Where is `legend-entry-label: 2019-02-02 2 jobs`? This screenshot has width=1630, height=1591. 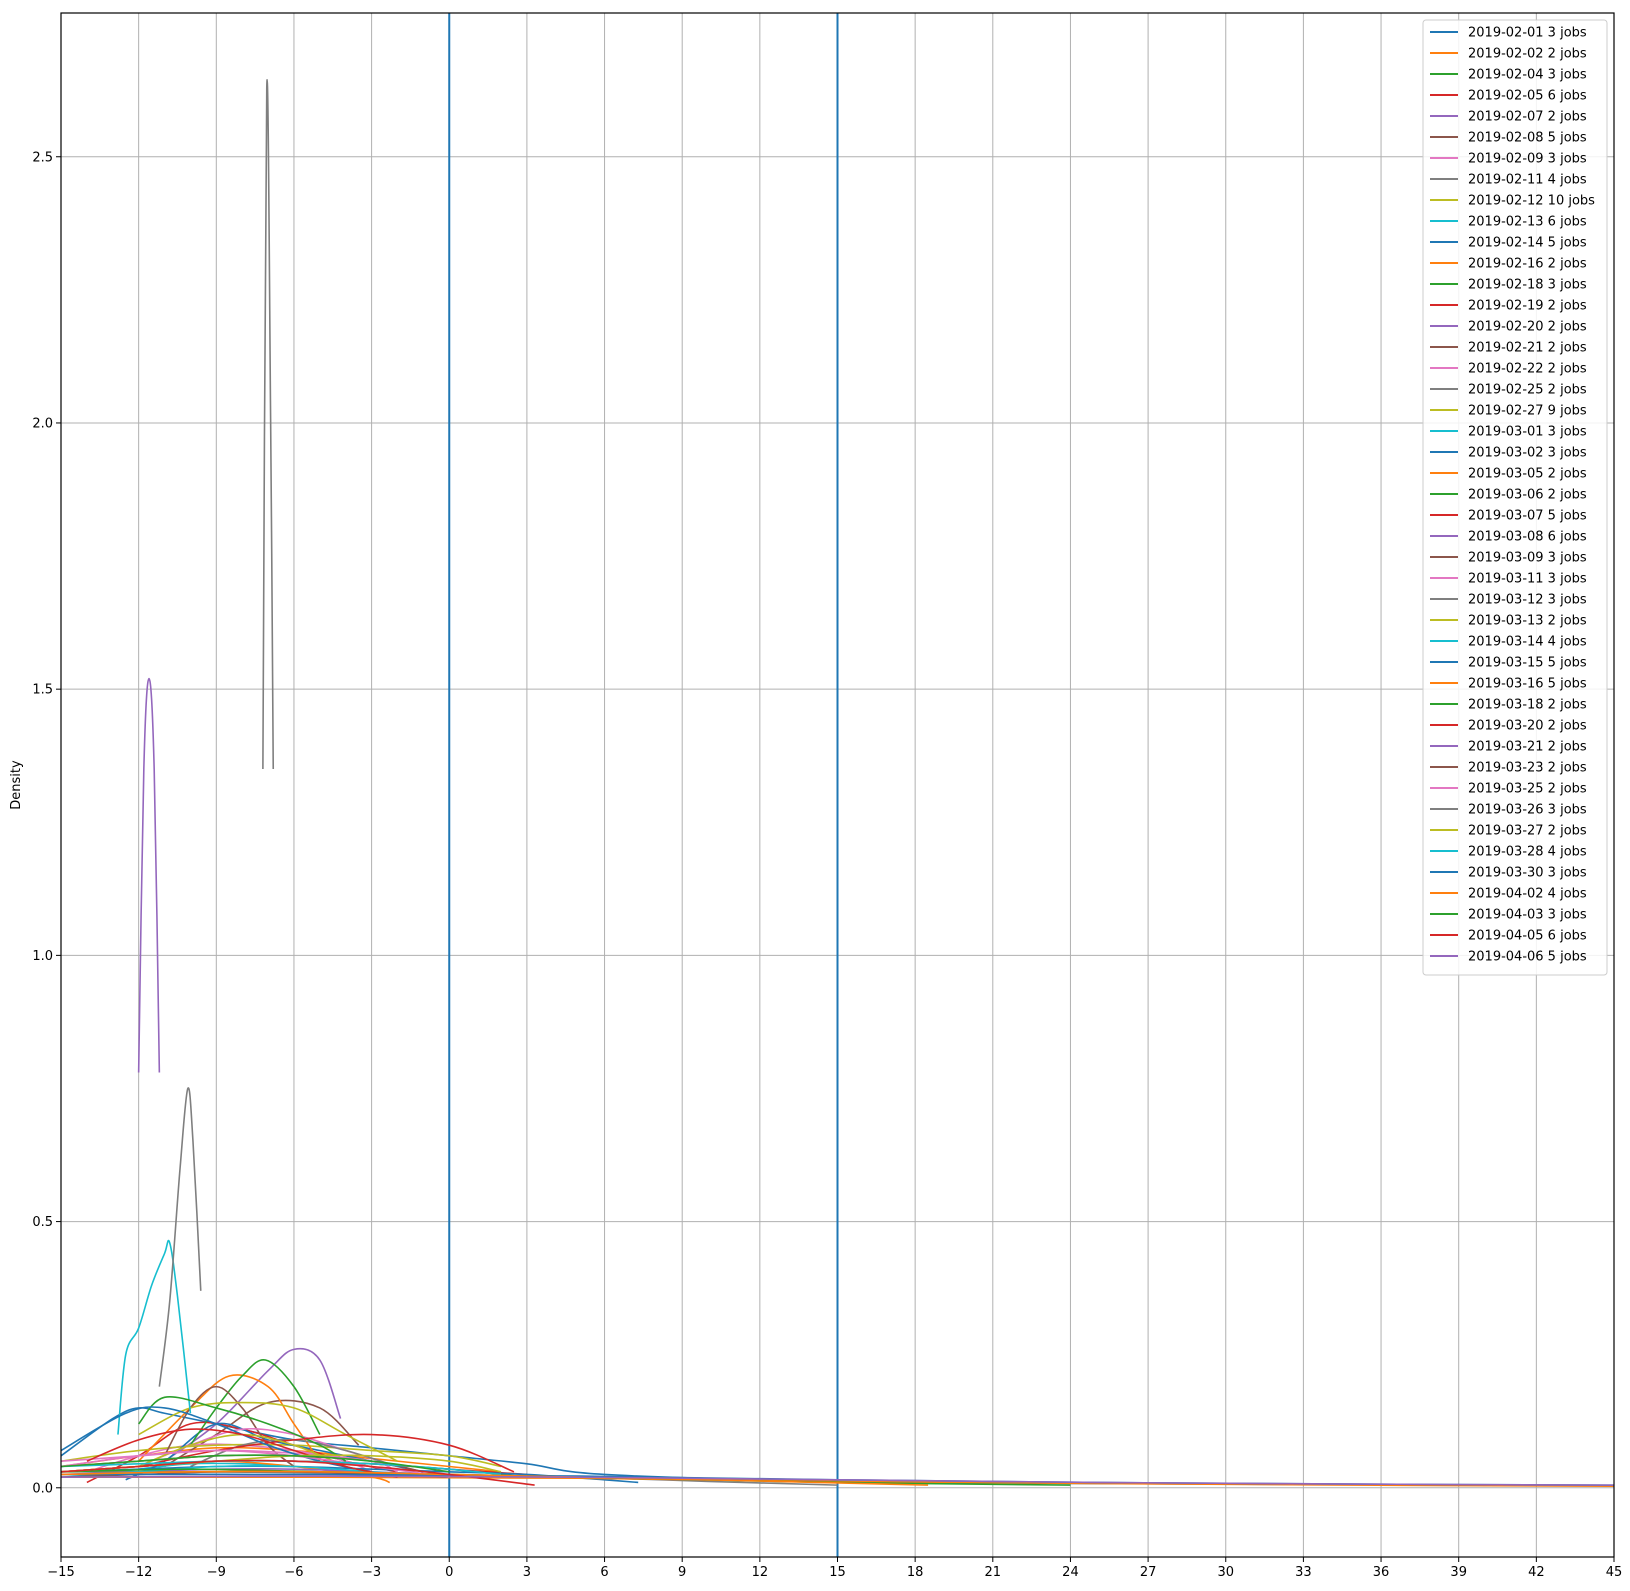
legend-entry-label: 2019-02-02 2 jobs is located at coordinates (1527, 54).